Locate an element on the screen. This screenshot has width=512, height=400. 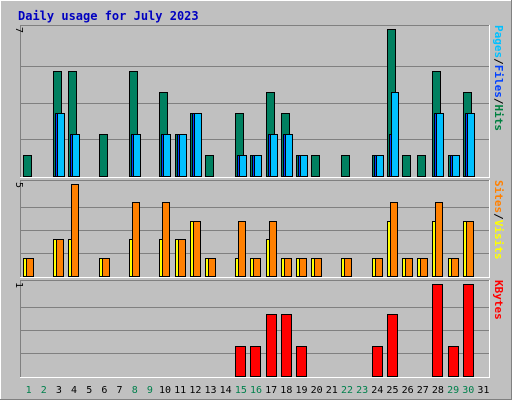
visits-side-label-part: Visits is located at coordinates (498, 240).